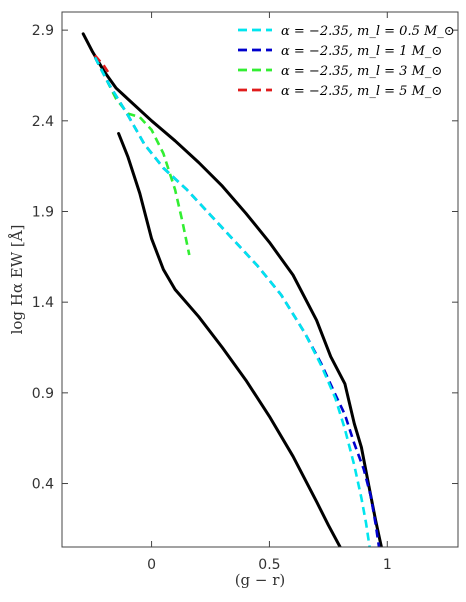 The width and height of the screenshot is (466, 602). Describe the element at coordinates (260, 580) in the screenshot. I see `x-axis-label: (g − r)` at that location.